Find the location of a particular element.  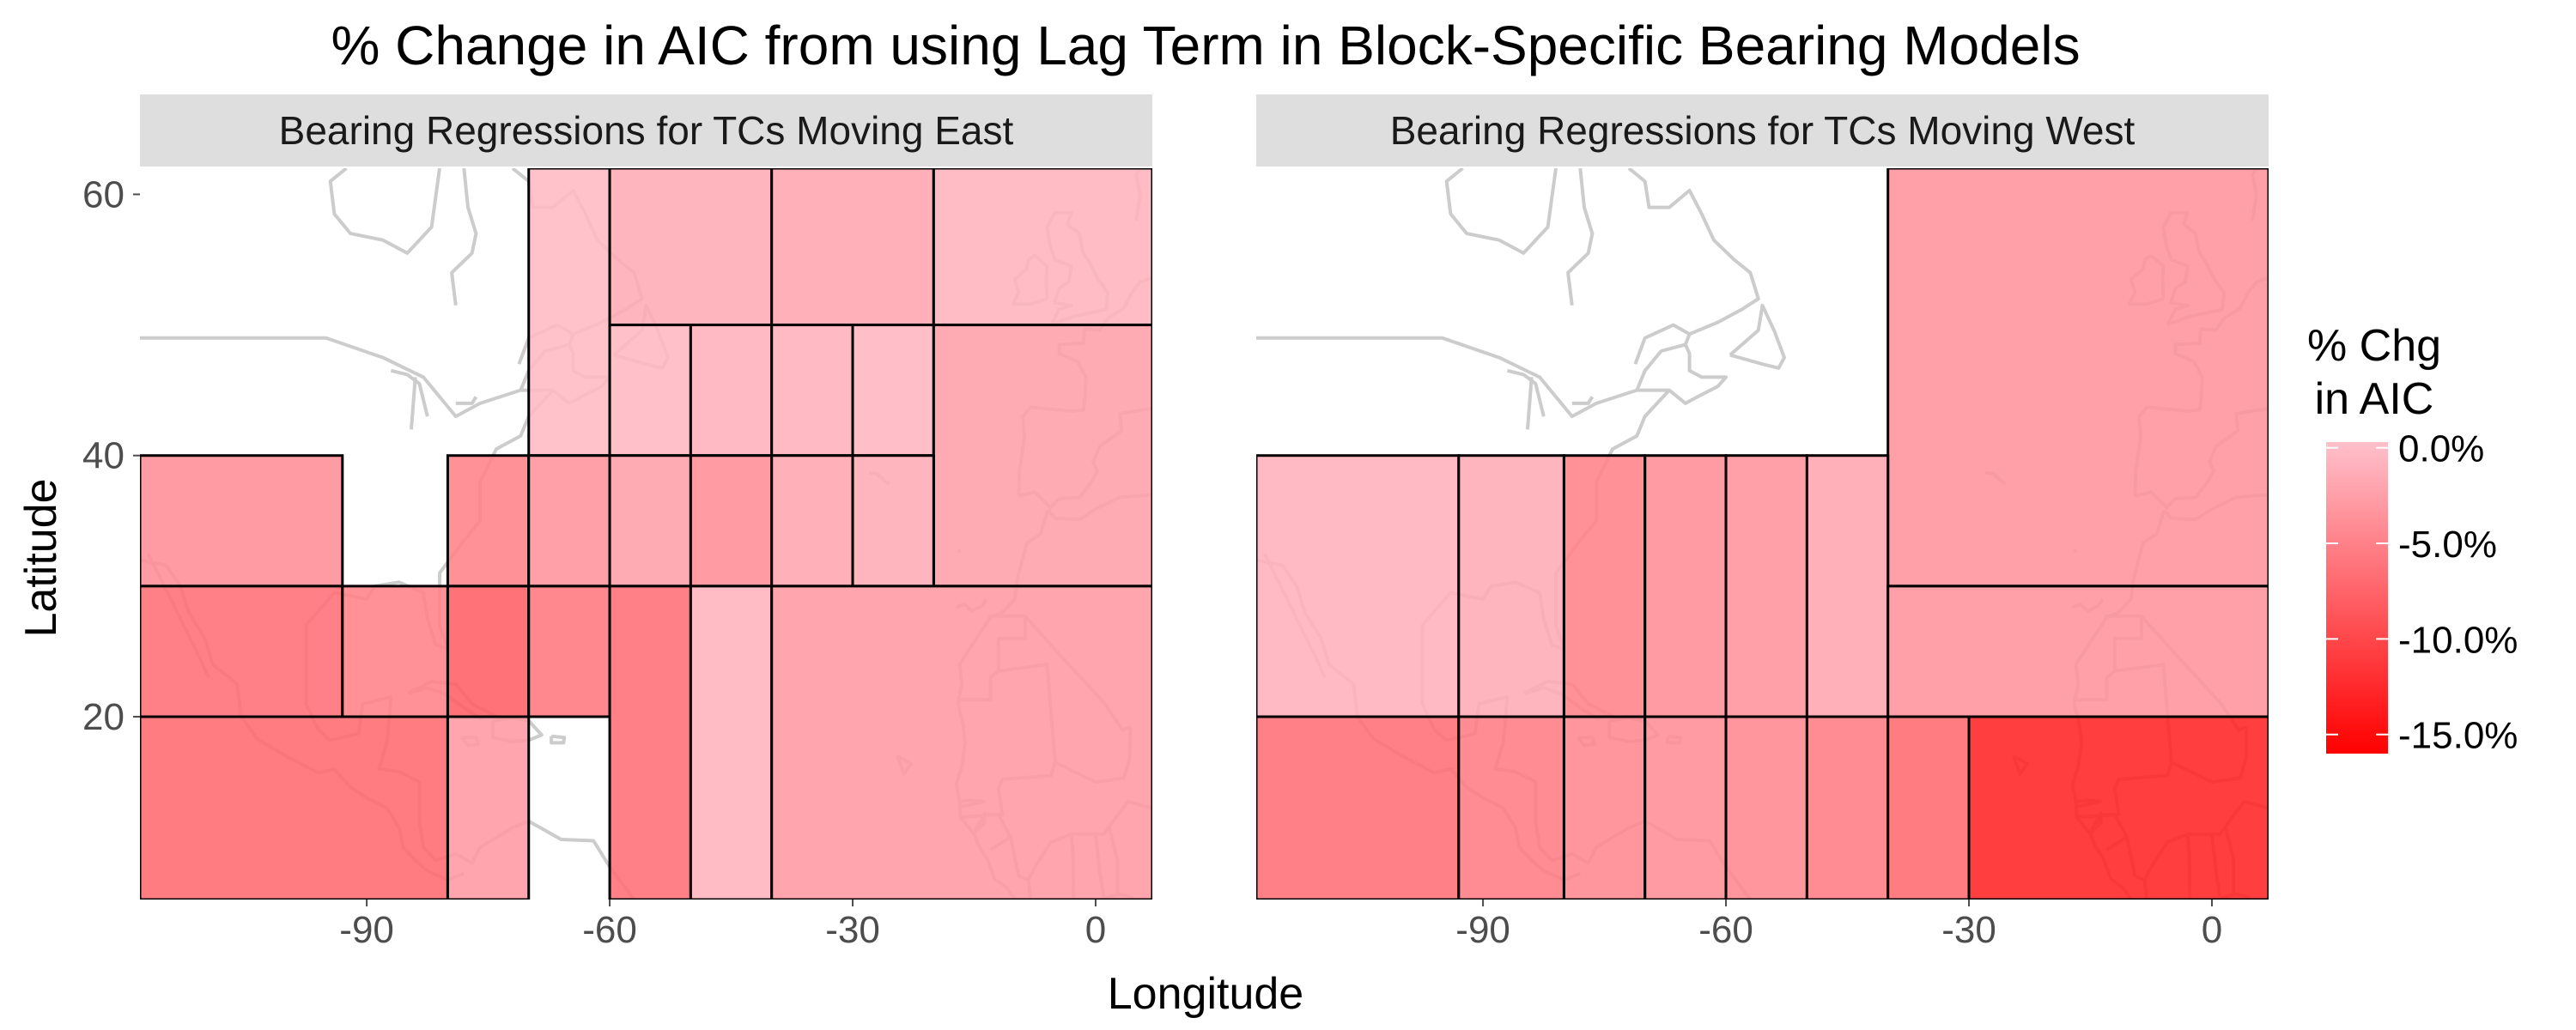

facet-strip-label: Bearing Regressions for TCs Moving West is located at coordinates (1763, 130).